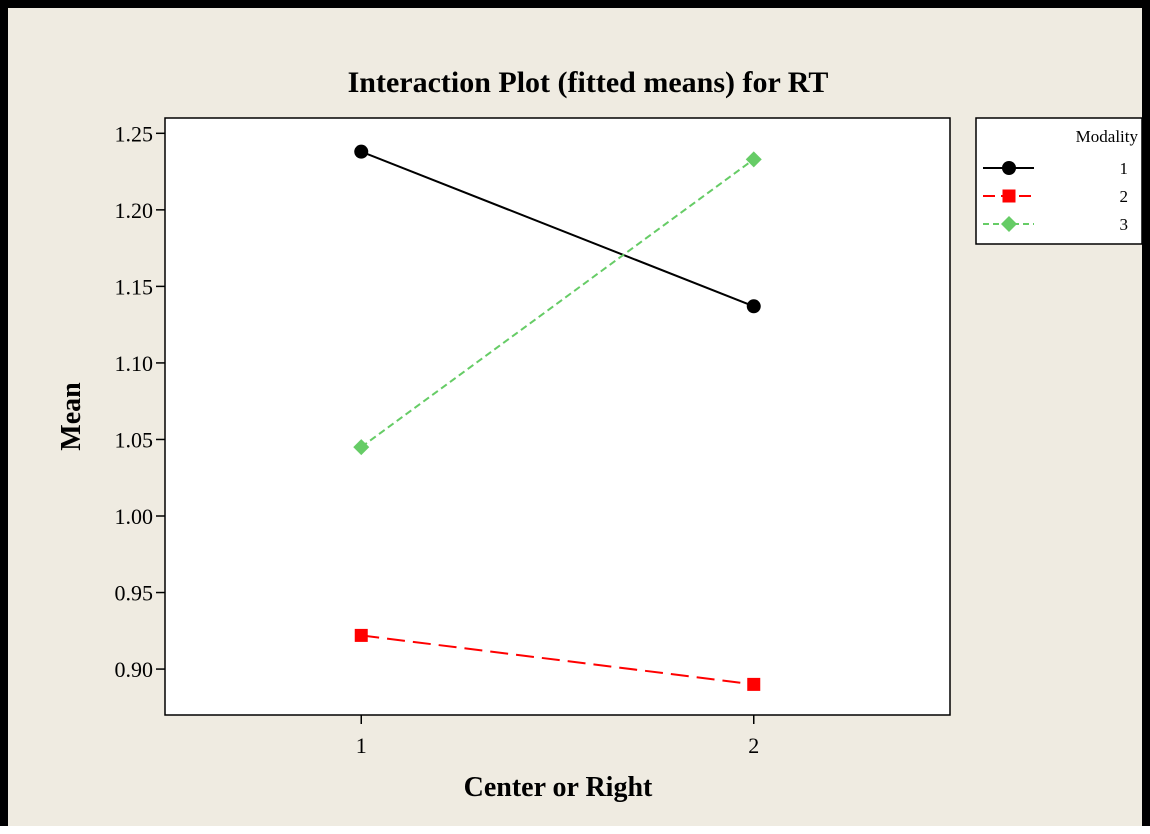  Describe the element at coordinates (1124, 168) in the screenshot. I see `legend-label: 1` at that location.